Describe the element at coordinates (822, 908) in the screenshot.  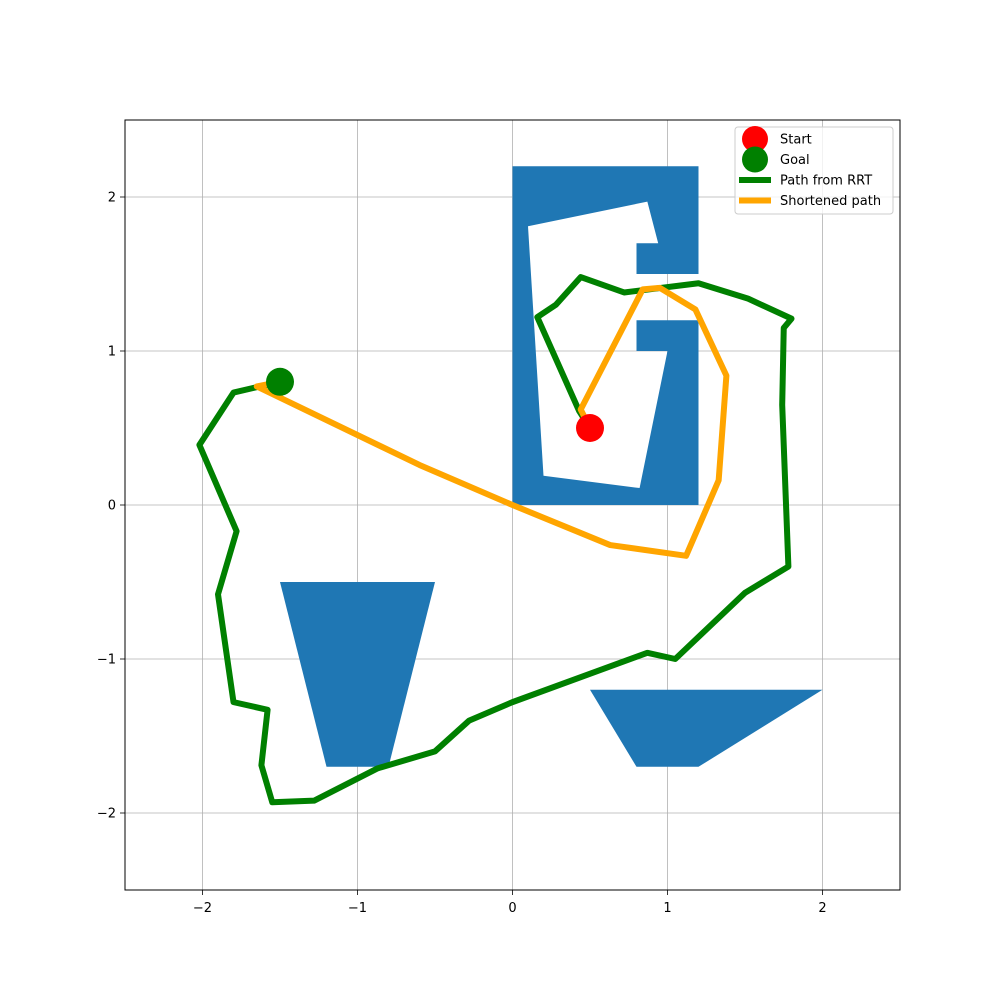
I see `x-tick-label: 2` at that location.